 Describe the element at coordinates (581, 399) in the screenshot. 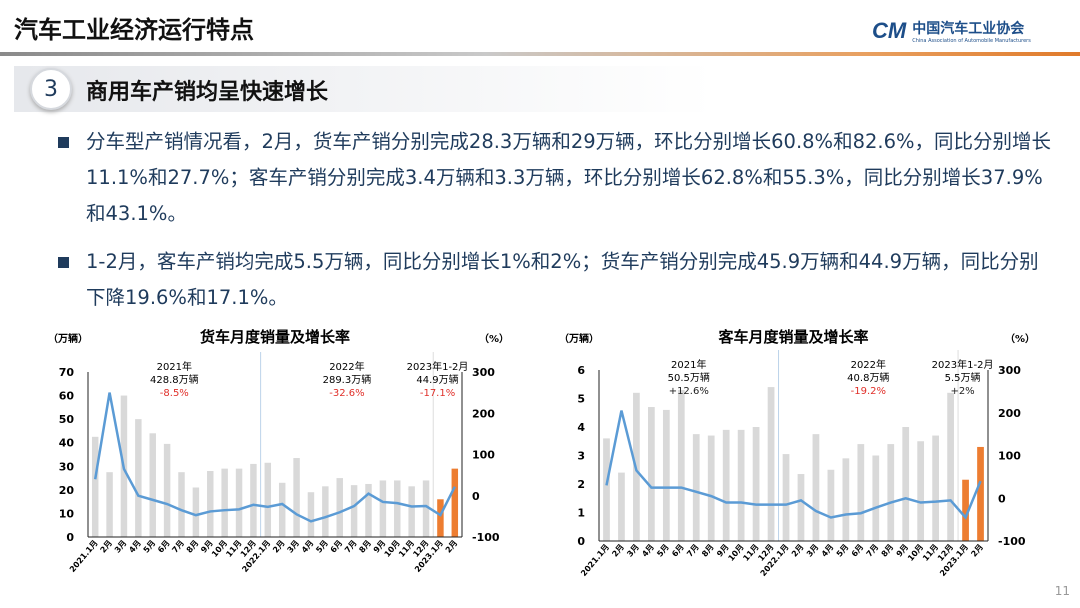

I see `y-tick-label: 5` at that location.